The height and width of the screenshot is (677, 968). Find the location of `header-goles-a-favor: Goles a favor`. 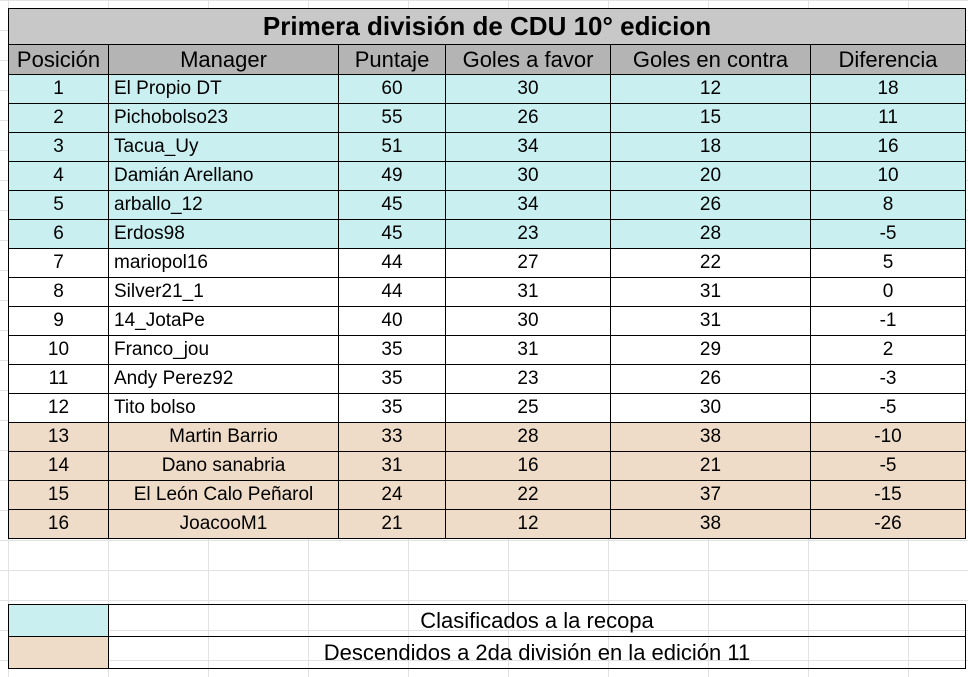

header-goles-a-favor: Goles a favor is located at coordinates (528, 59).